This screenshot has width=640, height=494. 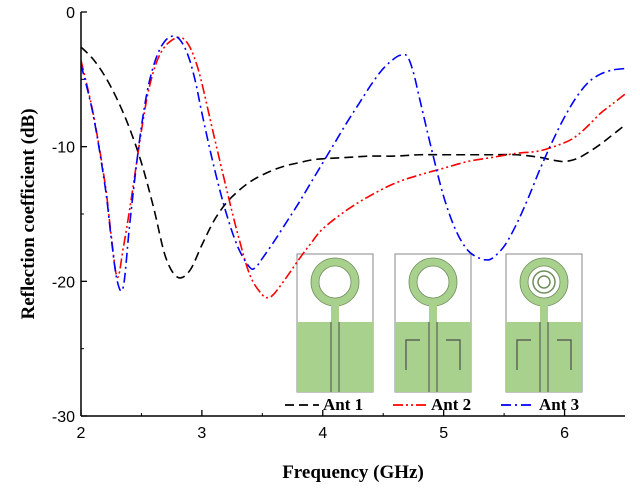 I want to click on y-tick-label: -20, so click(x=63, y=282).